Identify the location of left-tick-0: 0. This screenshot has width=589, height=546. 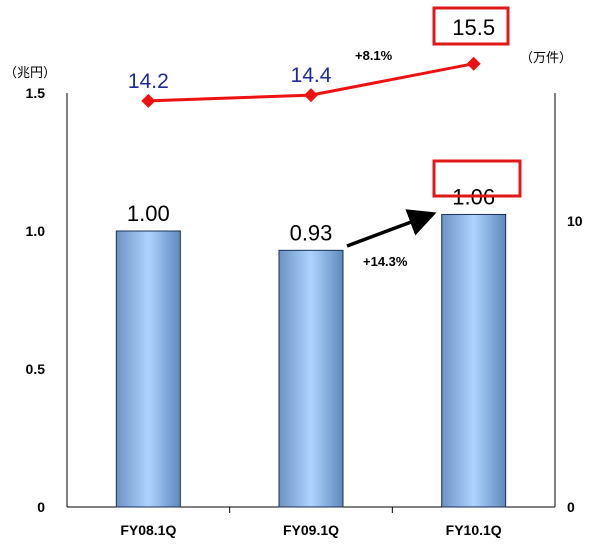
(41, 507).